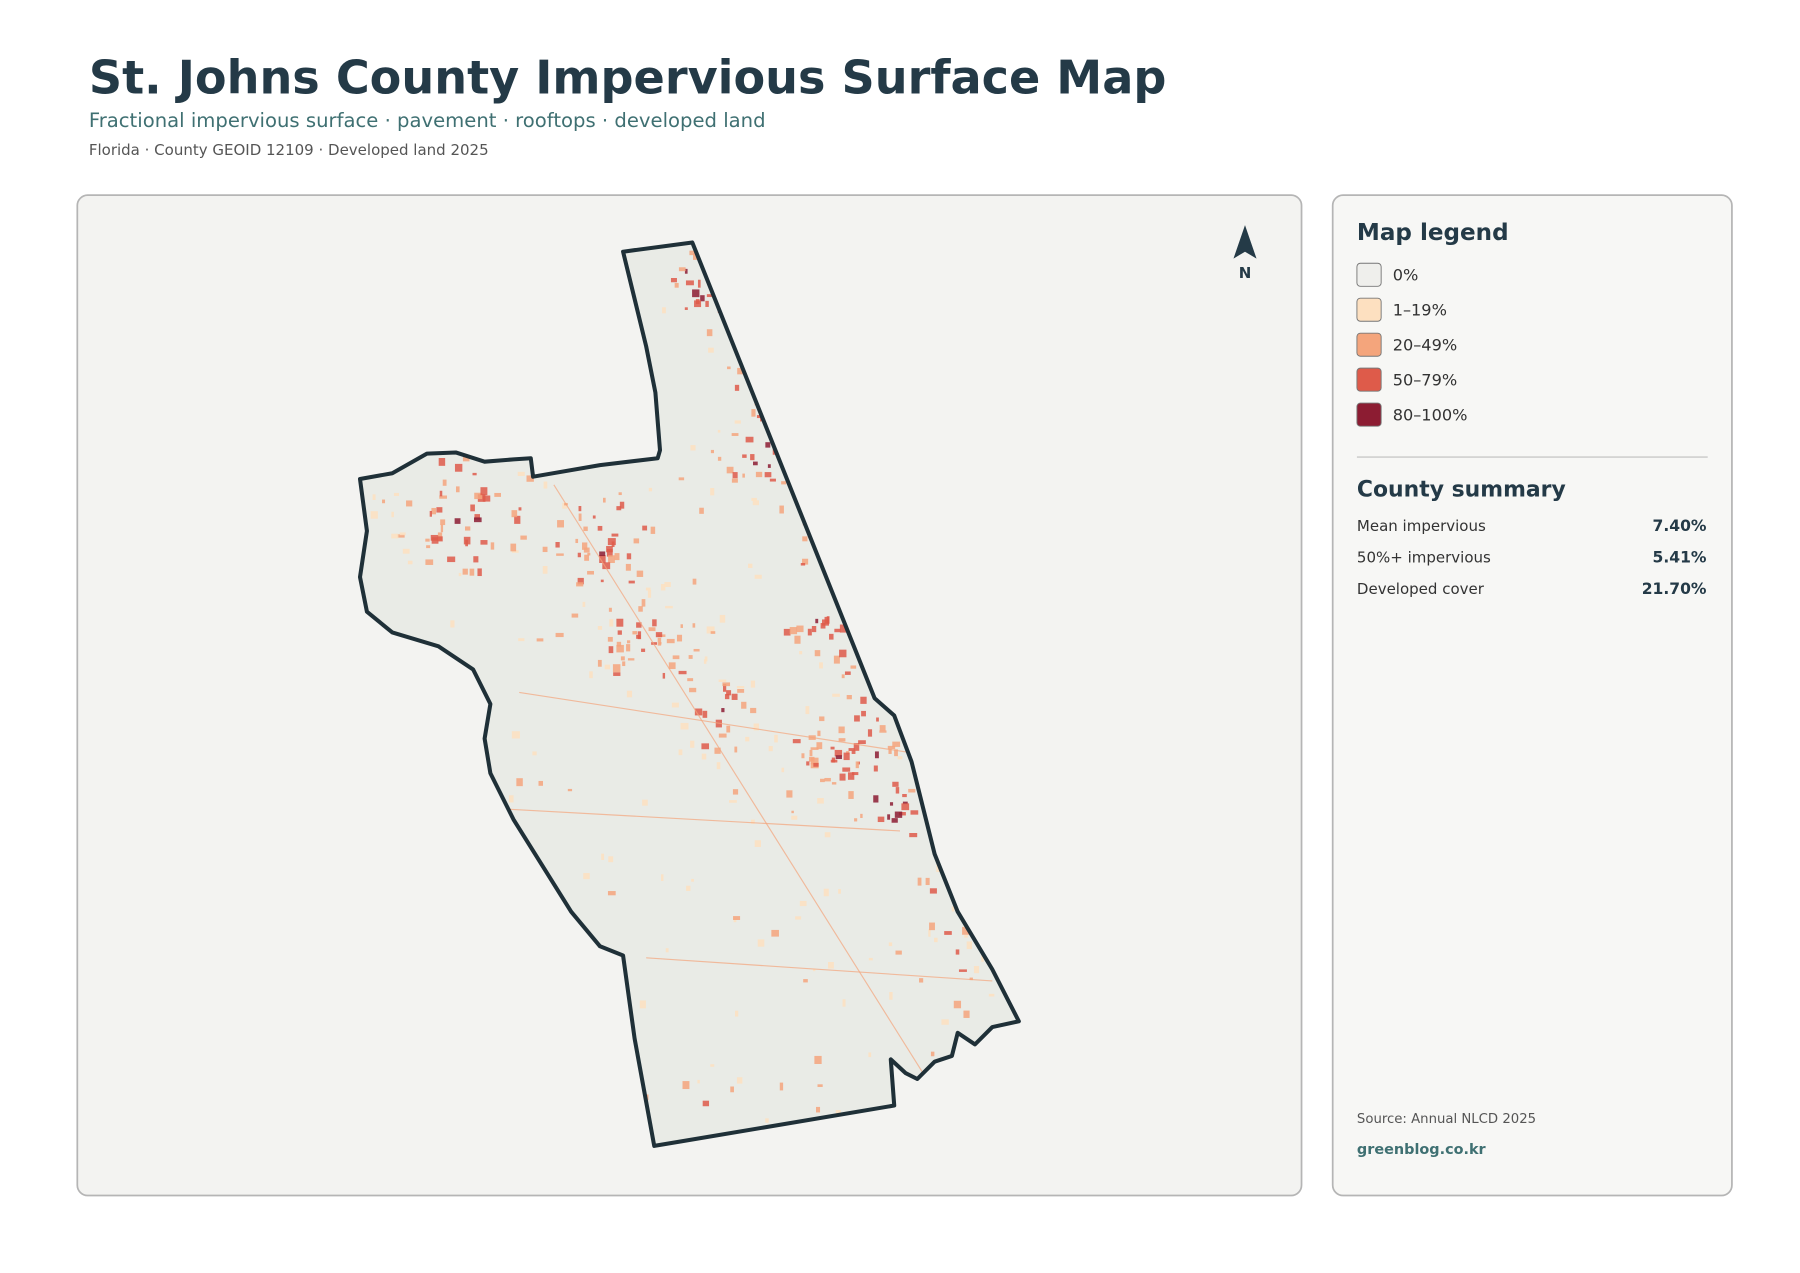  What do you see at coordinates (1461, 489) in the screenshot?
I see `summary-title: County summary` at bounding box center [1461, 489].